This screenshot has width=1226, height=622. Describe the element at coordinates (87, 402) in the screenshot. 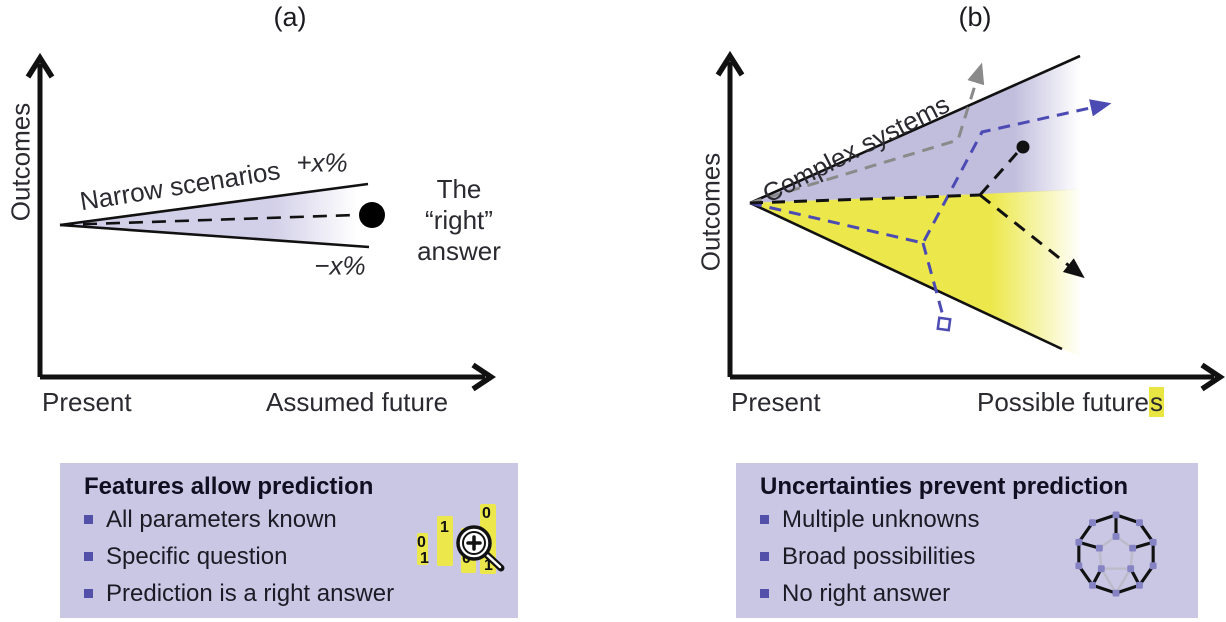

I see `panel-a-x-start-label: Present` at that location.